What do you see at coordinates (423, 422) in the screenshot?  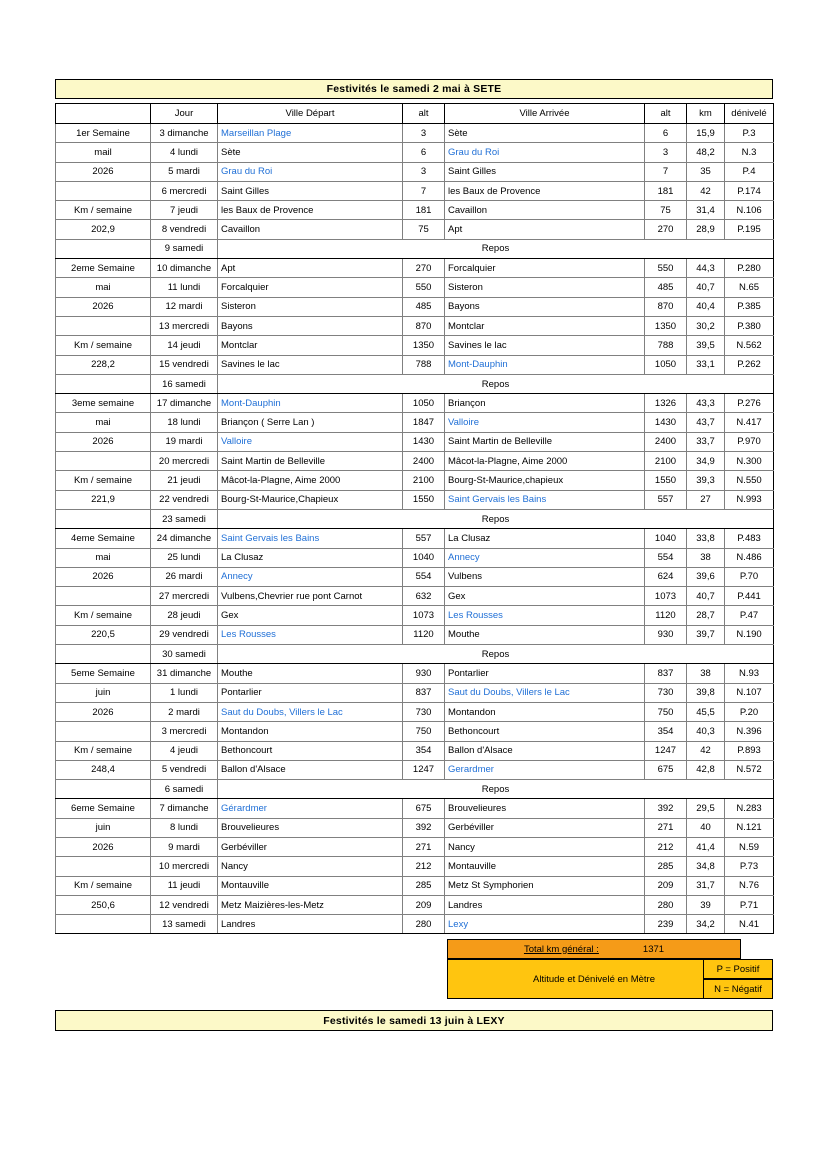 I see `departure-altitude-cell: 1847` at bounding box center [423, 422].